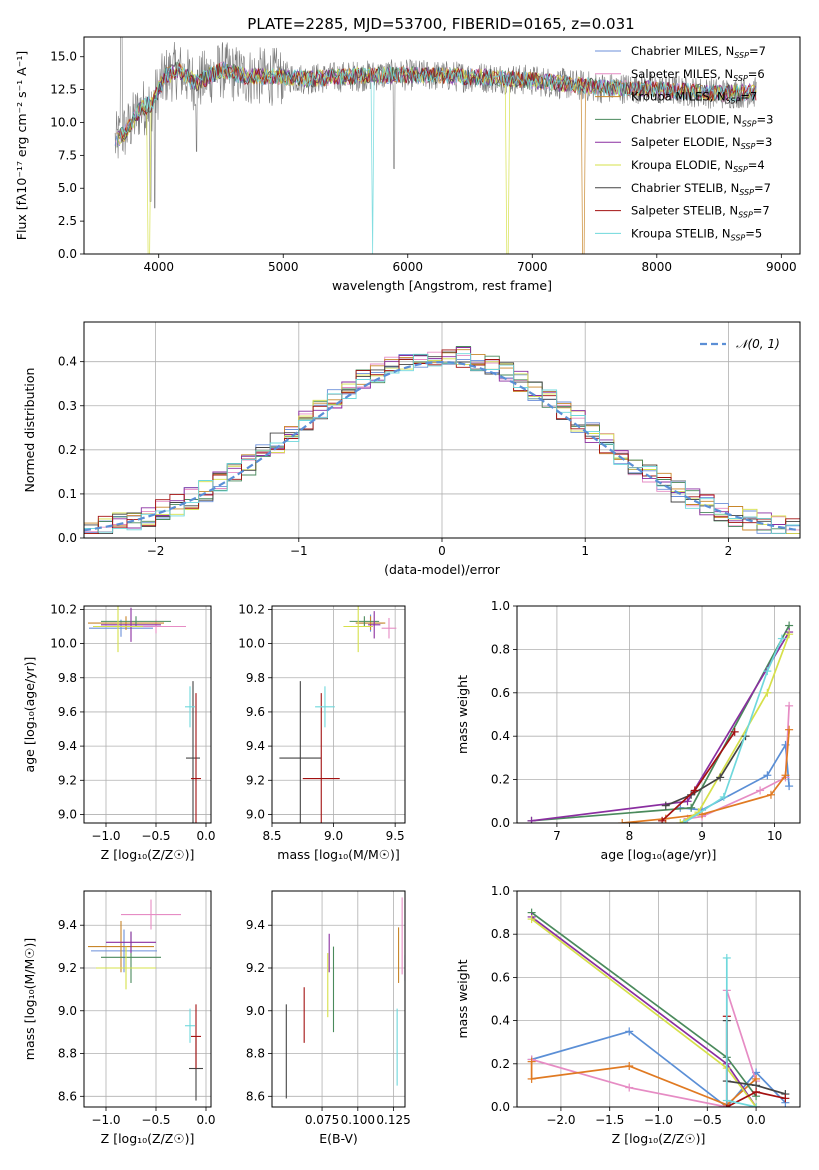 The width and height of the screenshot is (819, 1170). What do you see at coordinates (283, 267) in the screenshot?
I see `x-tick-label: 5000` at bounding box center [283, 267].